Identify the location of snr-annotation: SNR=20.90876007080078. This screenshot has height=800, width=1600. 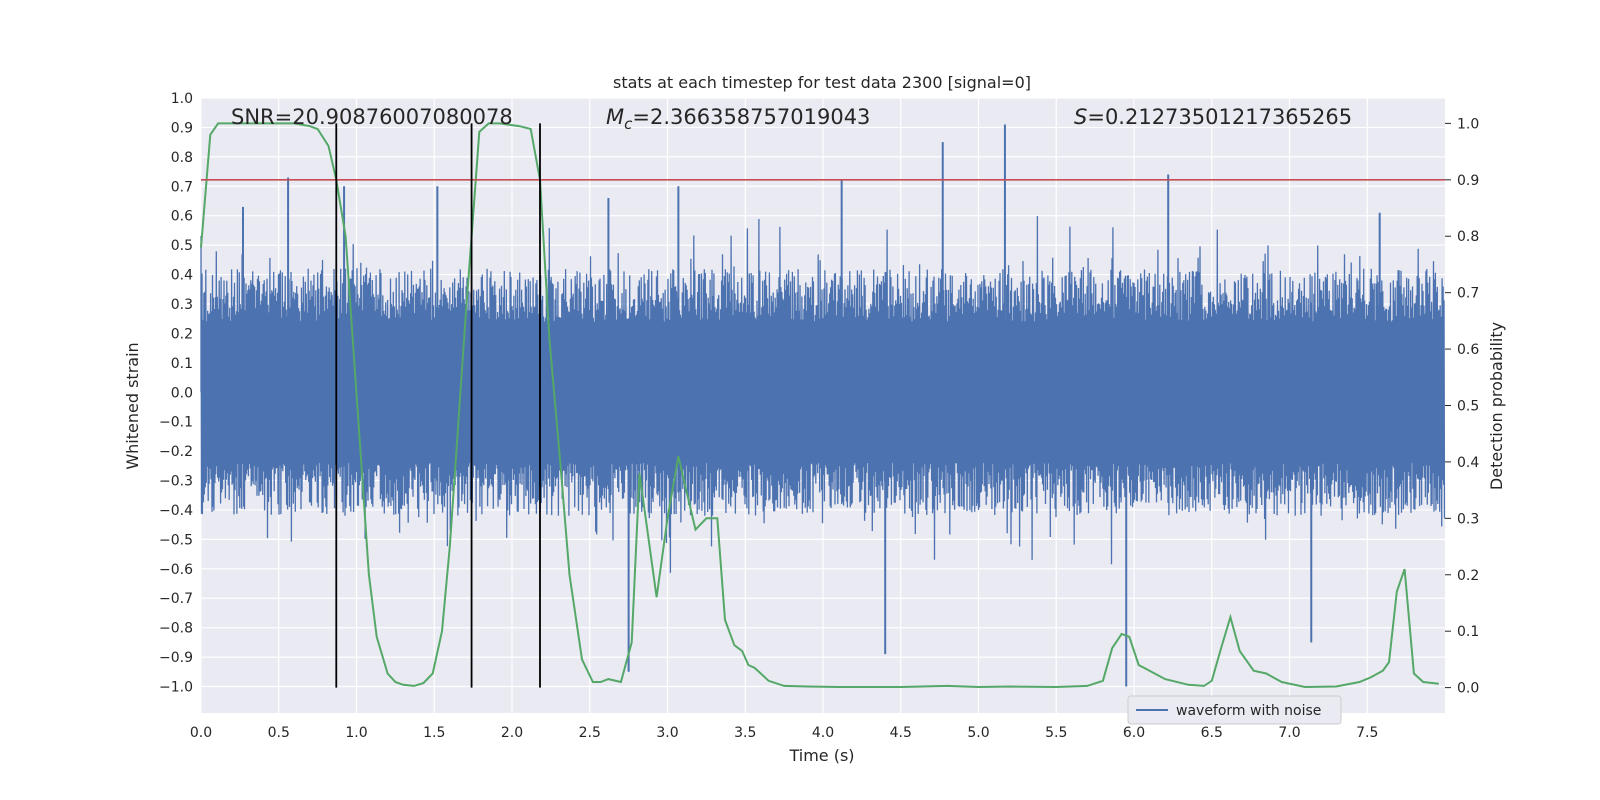
(372, 117).